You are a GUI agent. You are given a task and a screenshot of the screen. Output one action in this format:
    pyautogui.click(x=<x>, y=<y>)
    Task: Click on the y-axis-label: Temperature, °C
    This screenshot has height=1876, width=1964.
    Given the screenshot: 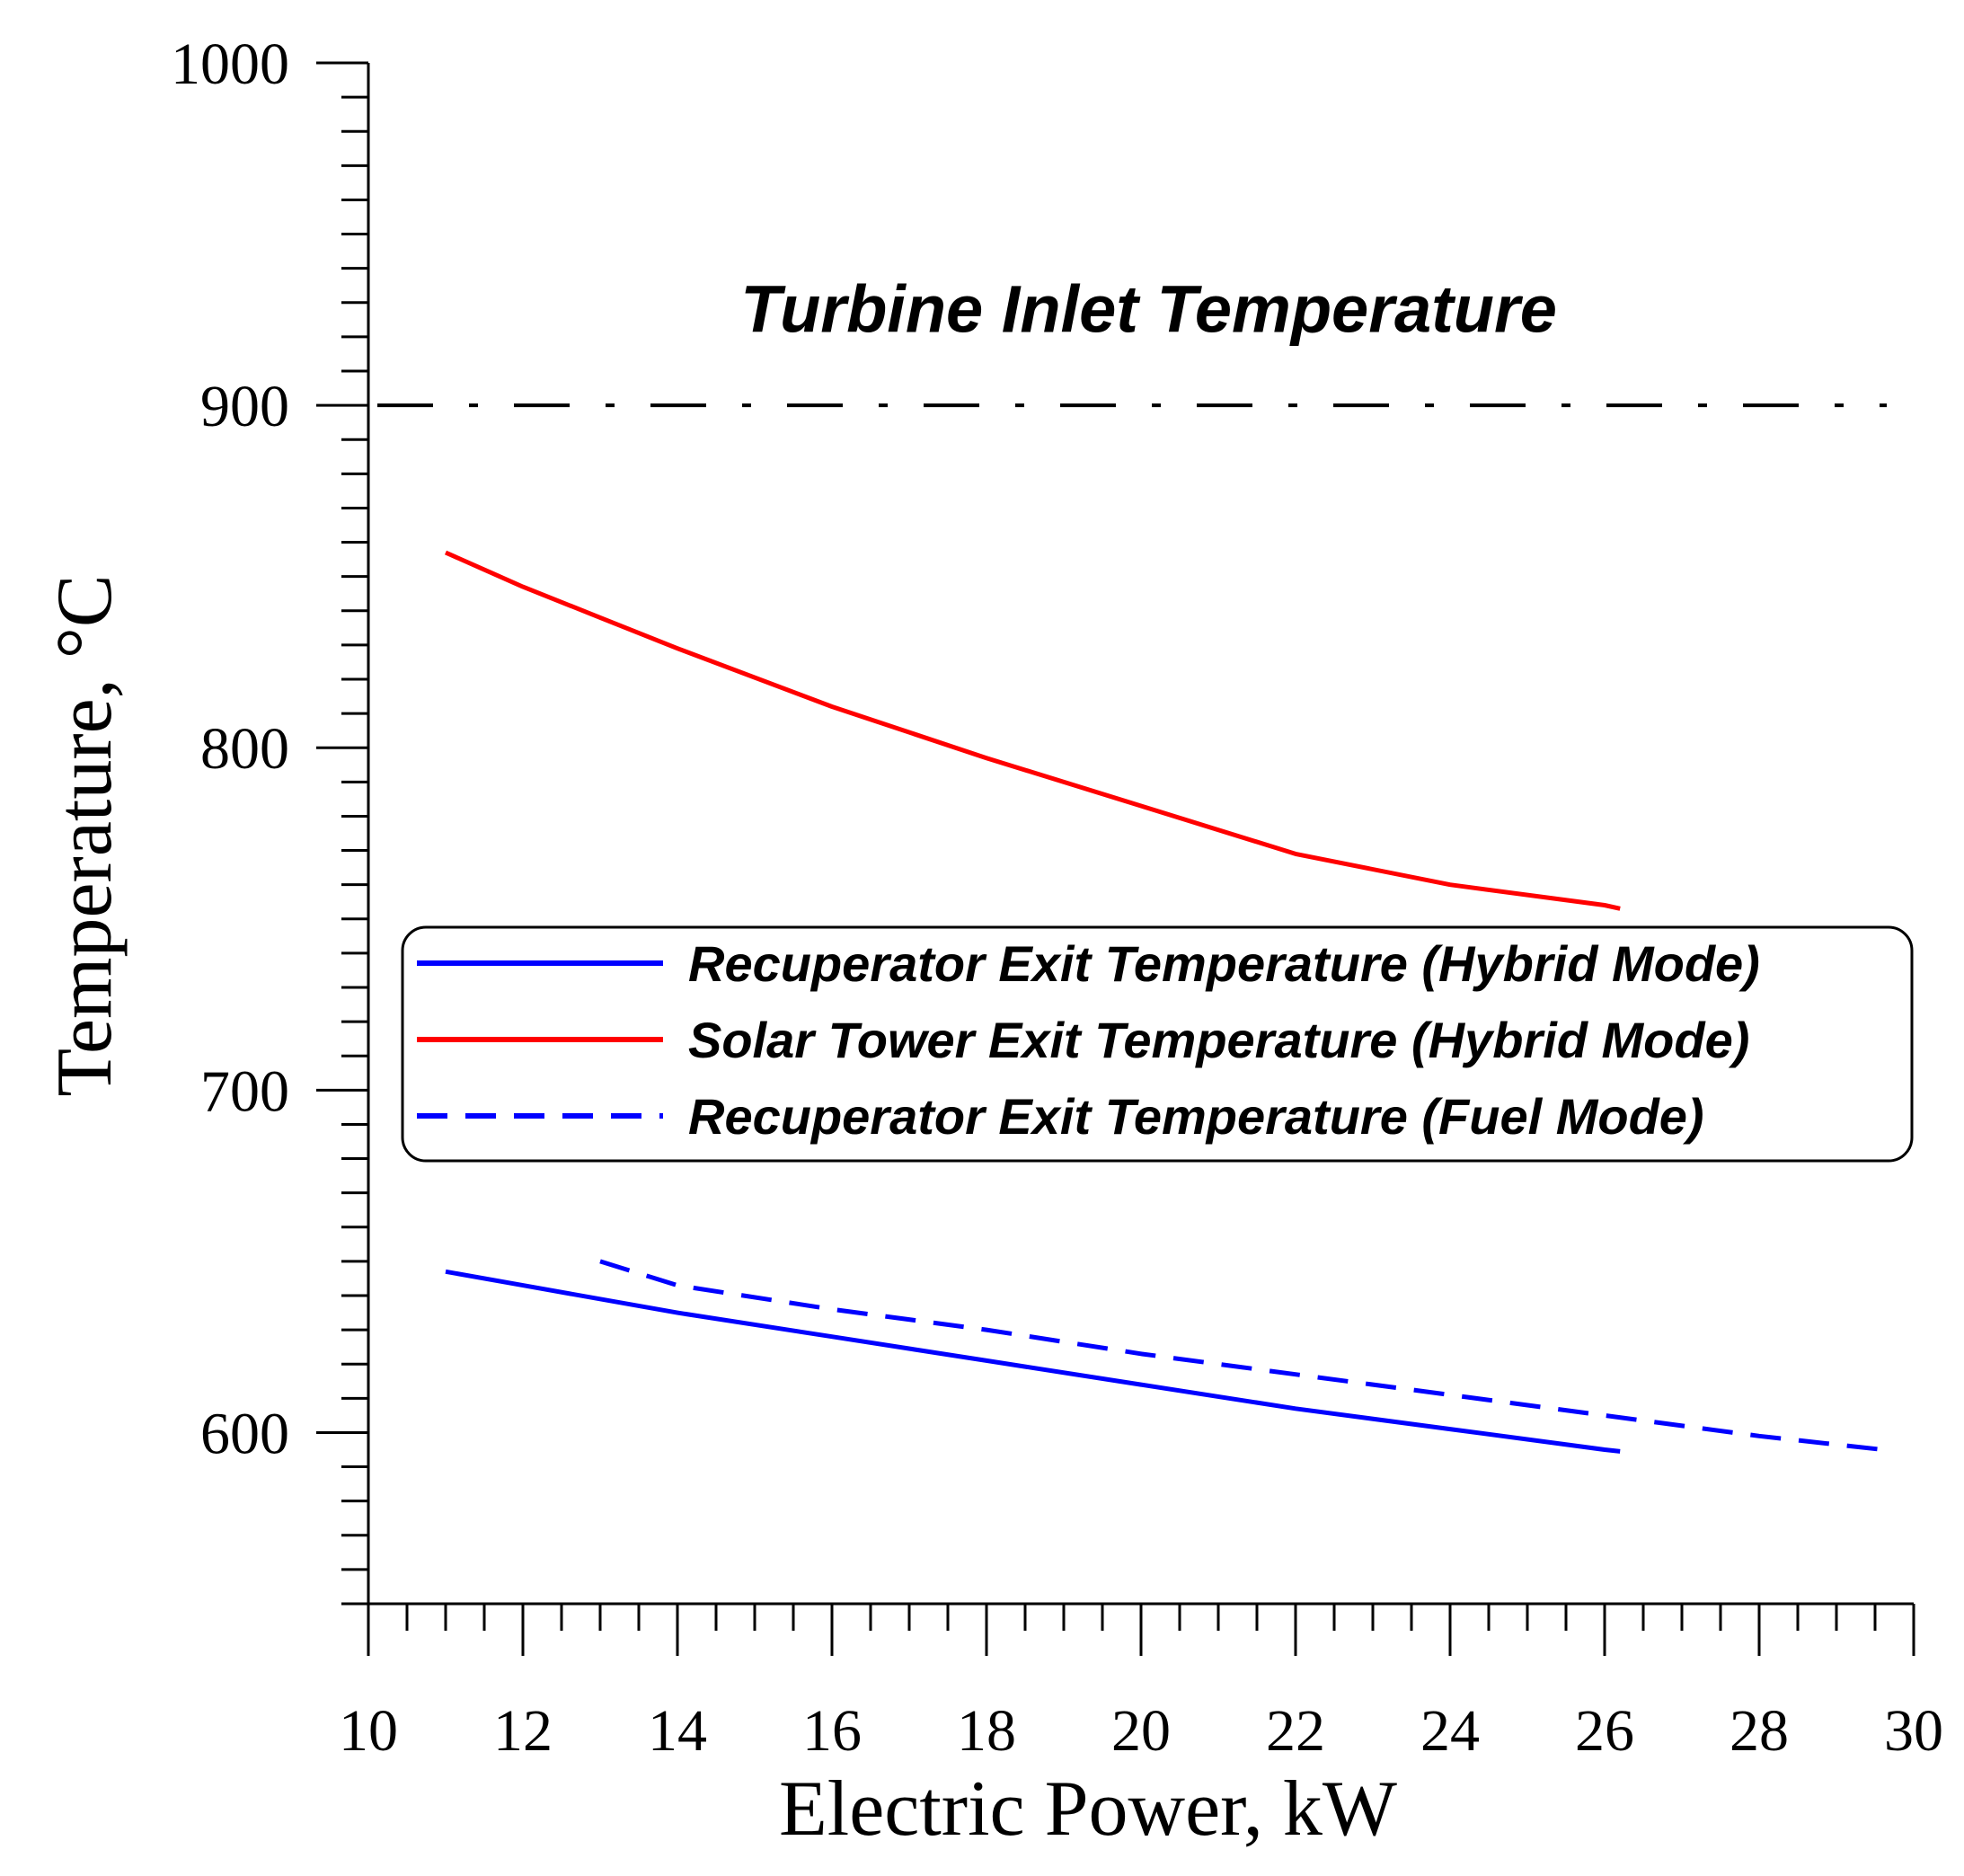 What is the action you would take?
    pyautogui.click(x=85, y=835)
    